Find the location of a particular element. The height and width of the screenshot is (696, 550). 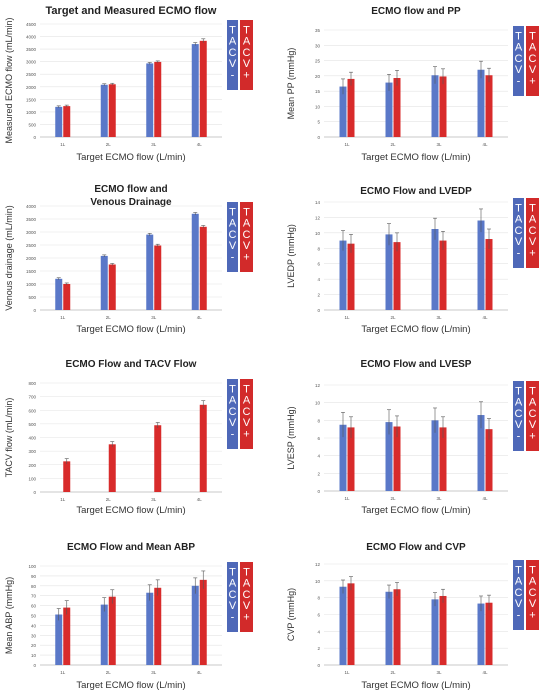

y-tick-label: 50 is located at coordinates (34, 616).